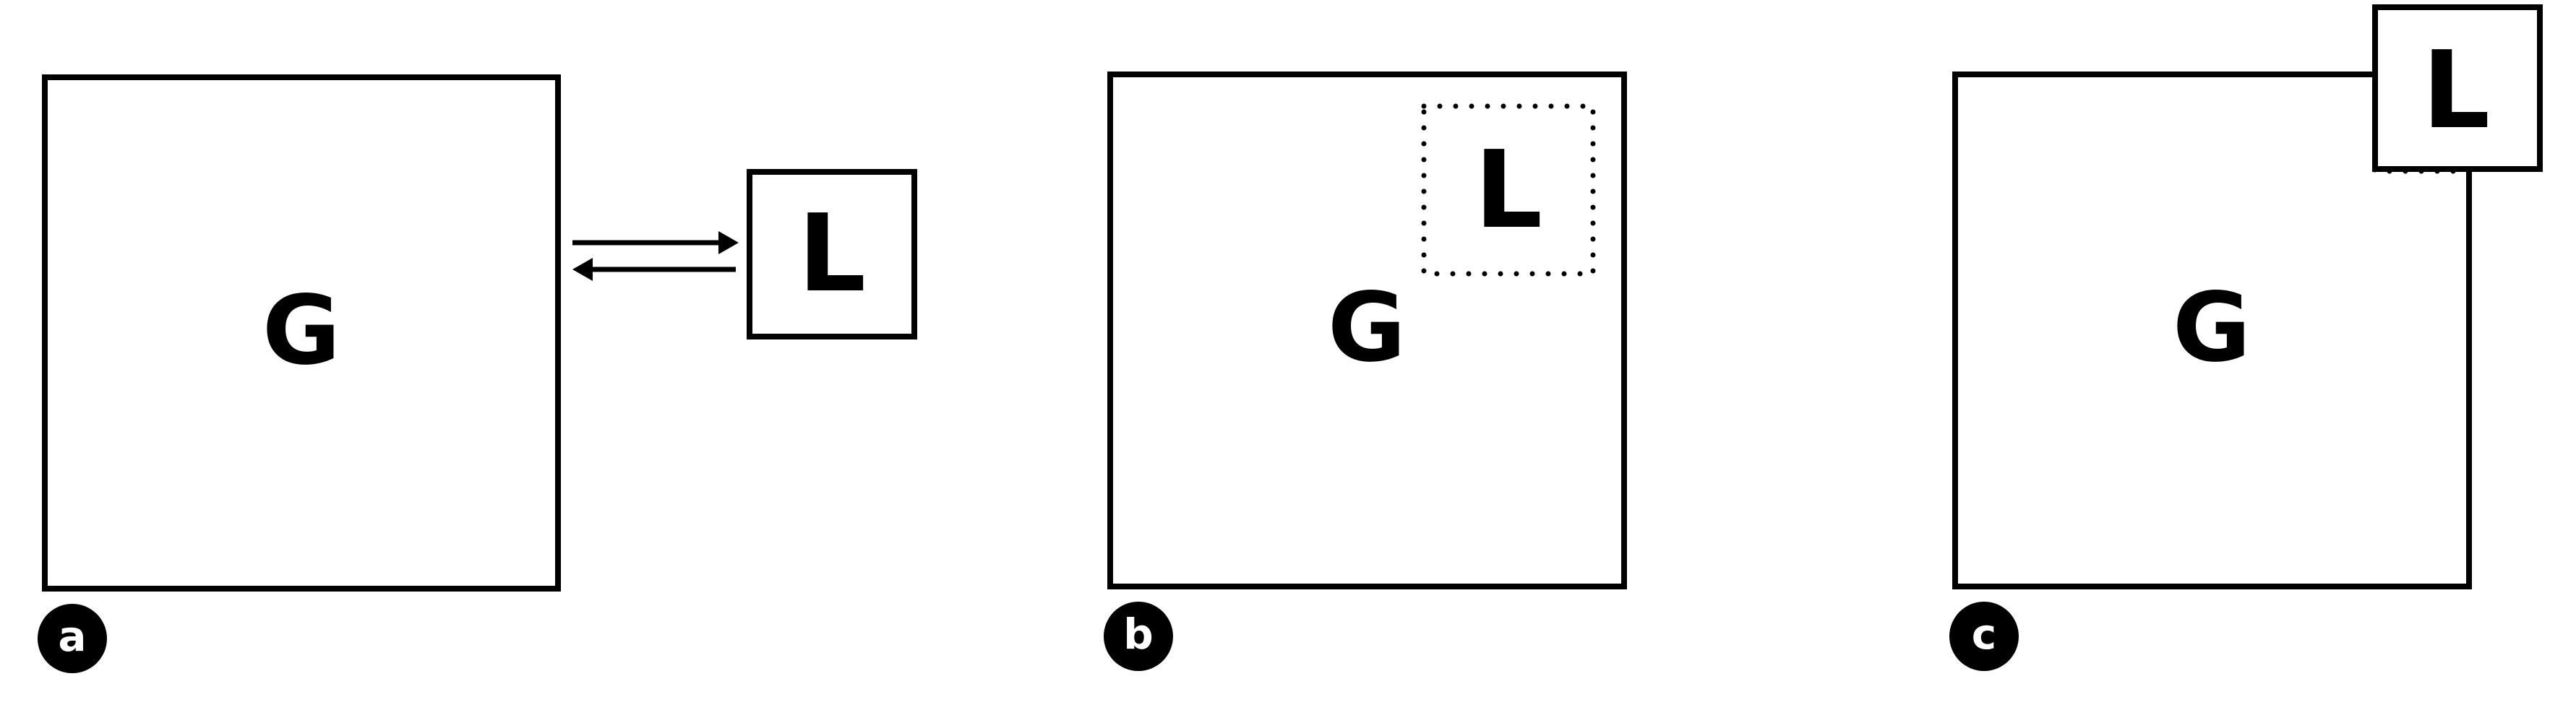  What do you see at coordinates (301, 330) in the screenshot?
I see `global-label-a: G` at bounding box center [301, 330].